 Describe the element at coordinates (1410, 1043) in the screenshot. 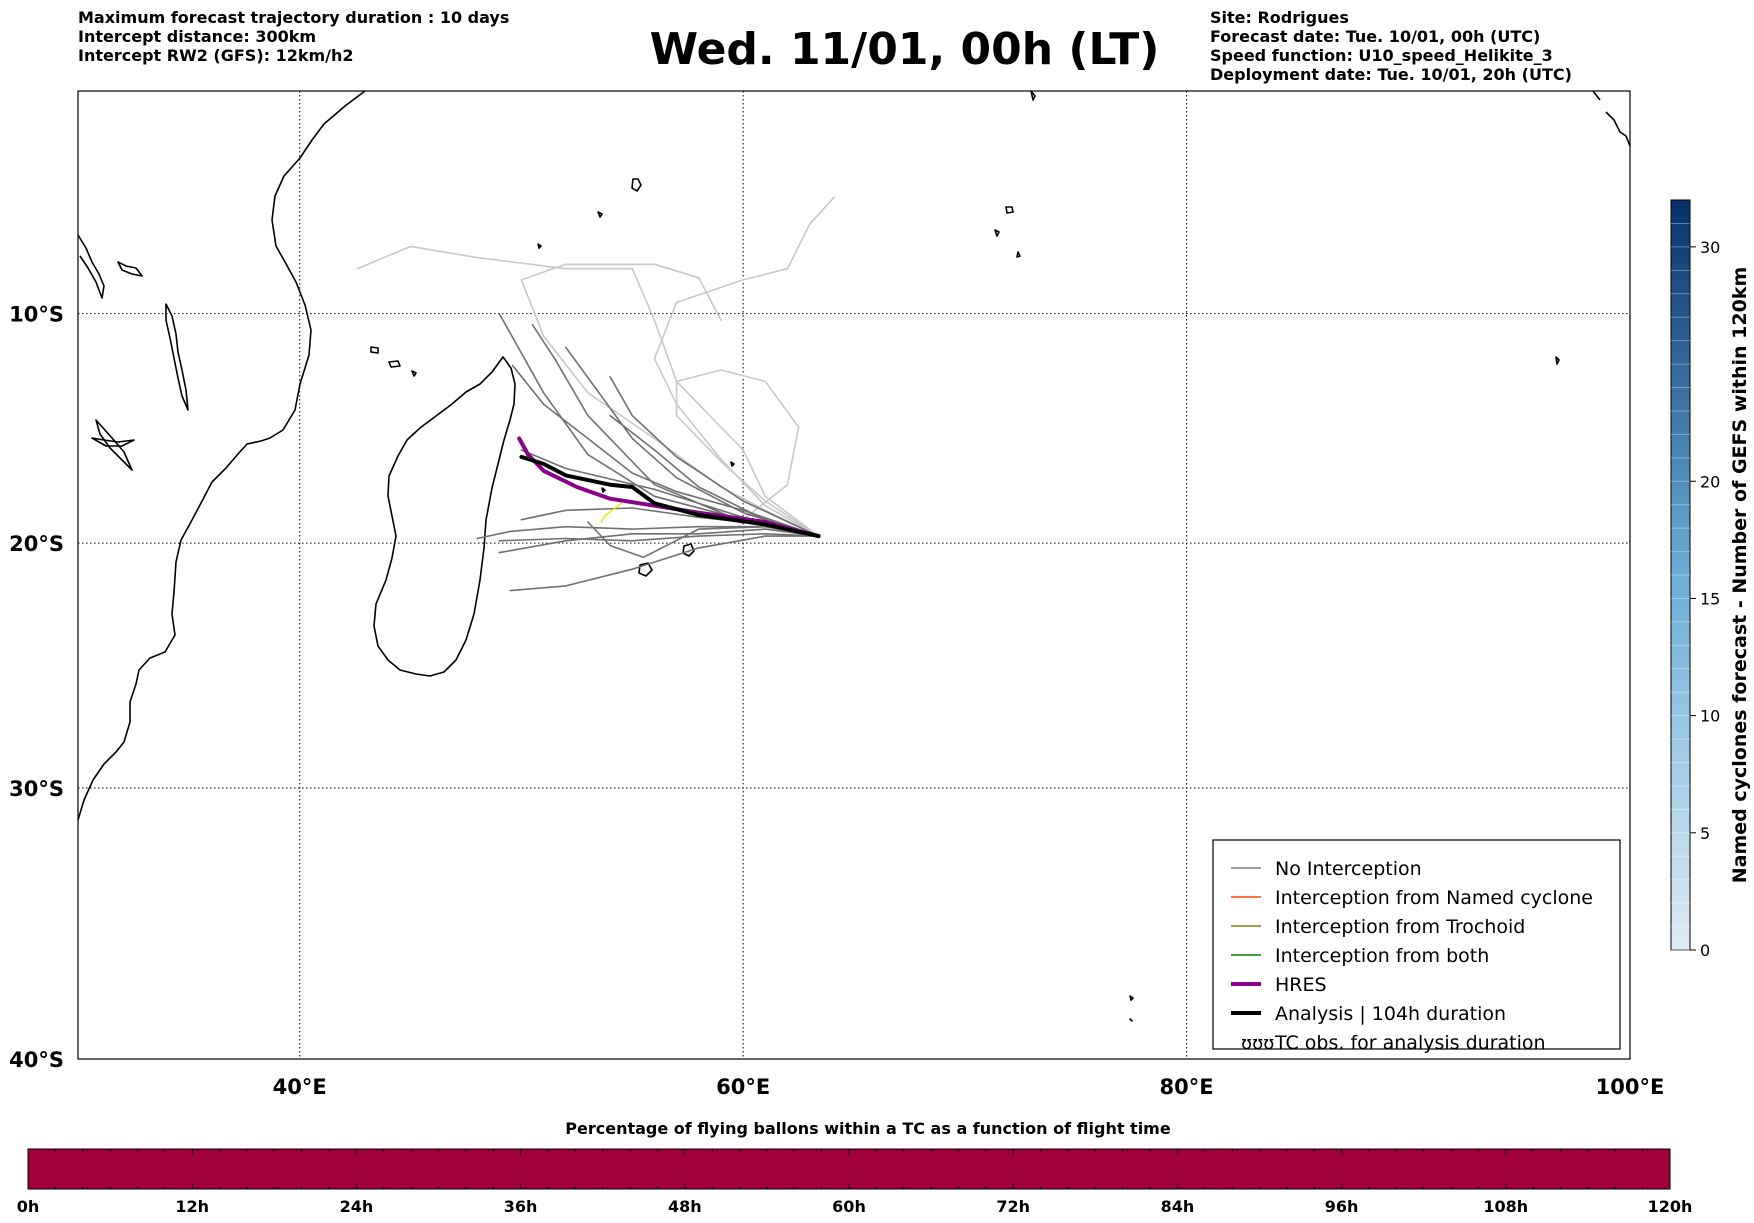

I see `legend-label: TC obs. for analysis duration` at that location.